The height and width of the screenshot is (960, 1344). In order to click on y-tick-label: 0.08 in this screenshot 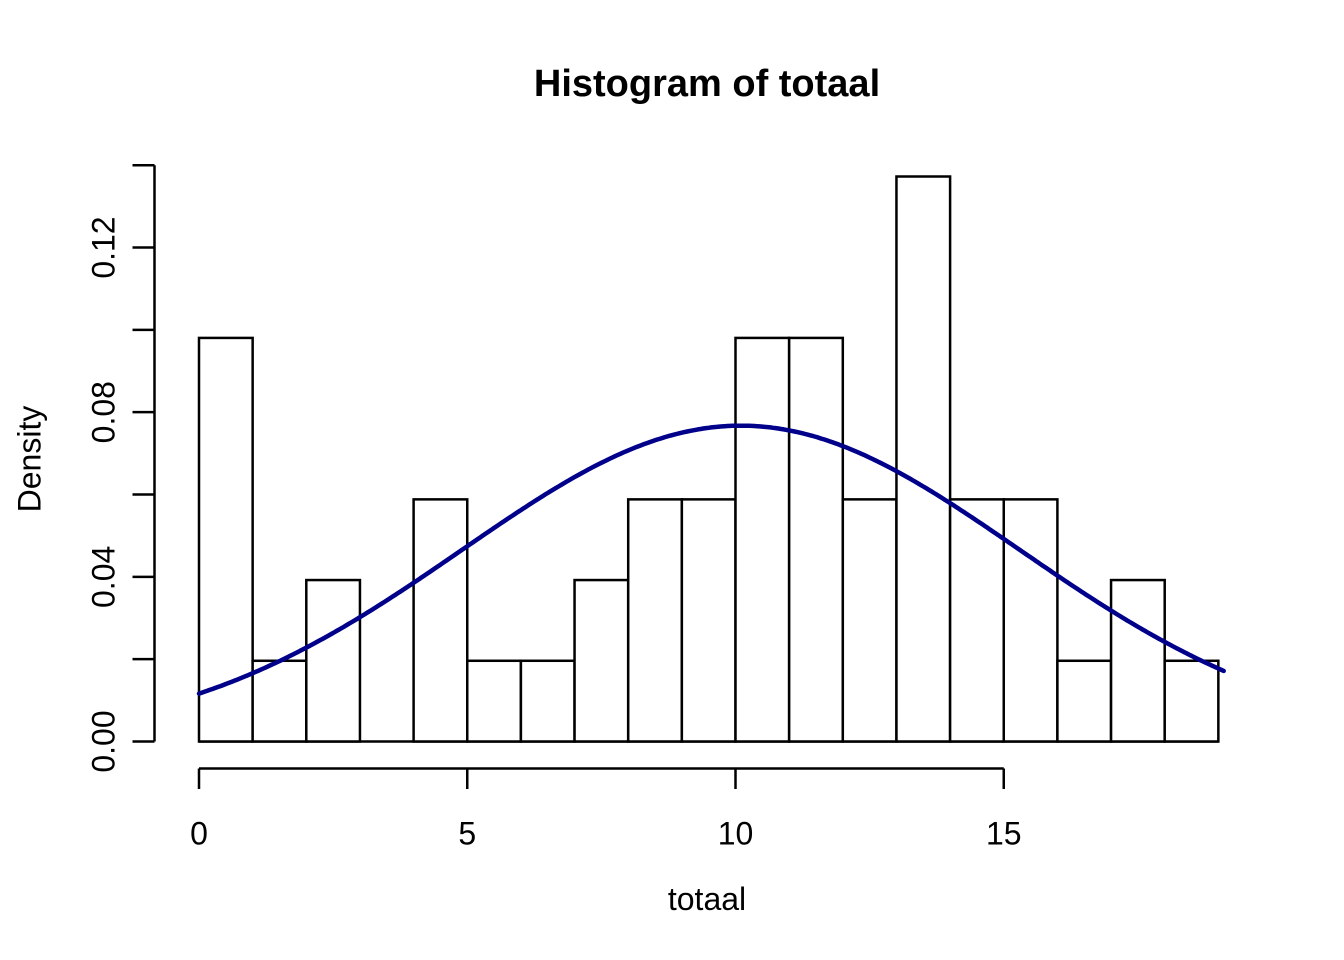, I will do `click(104, 412)`.